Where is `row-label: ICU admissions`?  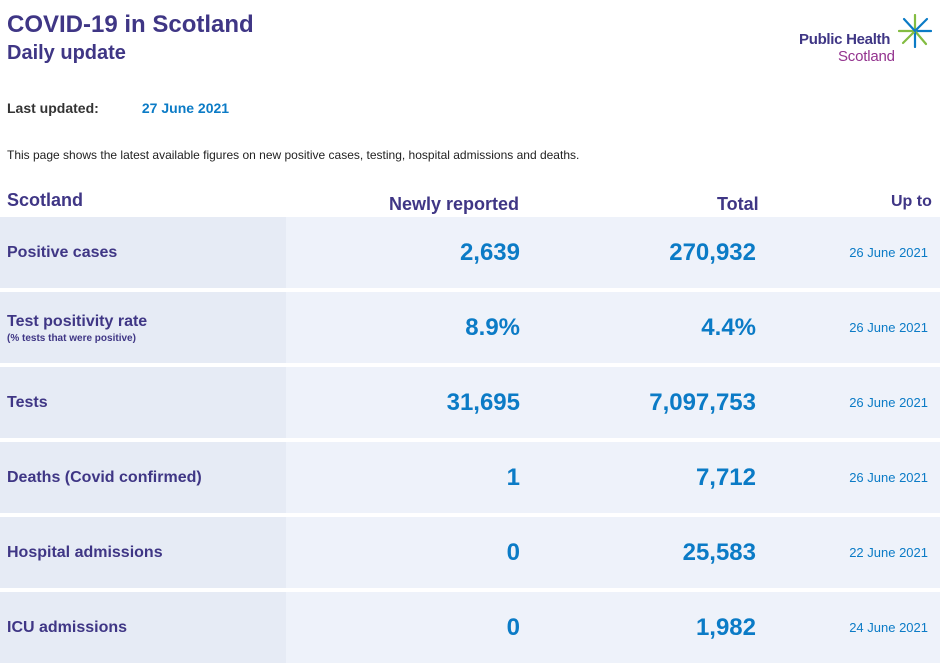 row-label: ICU admissions is located at coordinates (67, 627).